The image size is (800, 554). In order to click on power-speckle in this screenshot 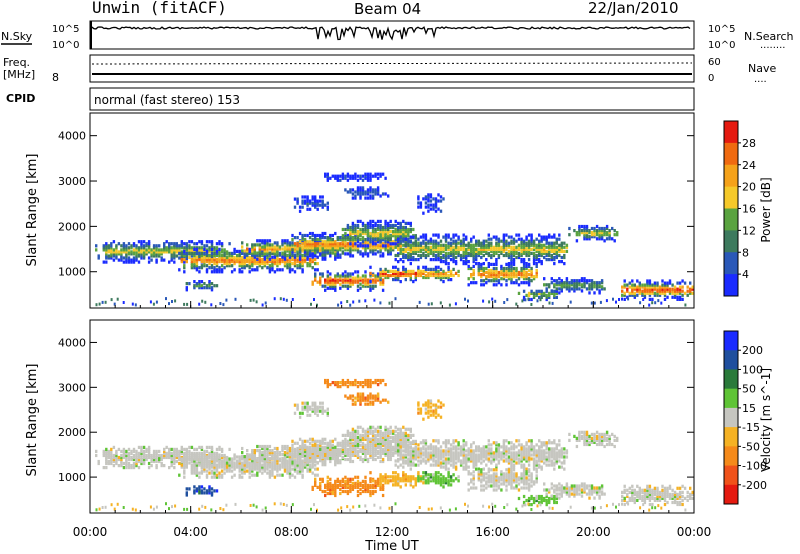, I will do `click(525, 300)`.